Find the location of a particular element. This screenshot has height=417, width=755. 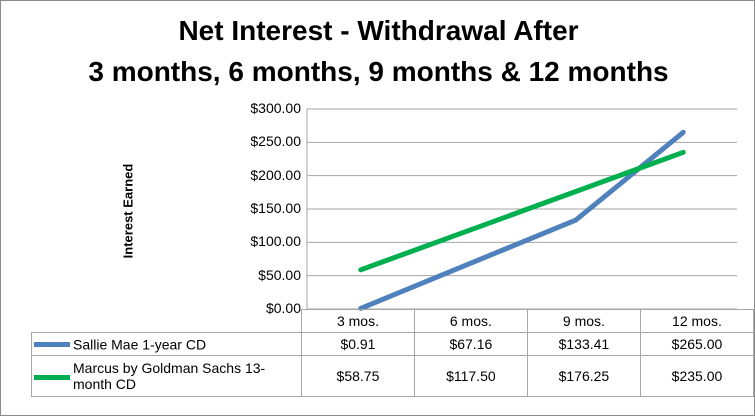

data-label: $67.16 is located at coordinates (470, 344).